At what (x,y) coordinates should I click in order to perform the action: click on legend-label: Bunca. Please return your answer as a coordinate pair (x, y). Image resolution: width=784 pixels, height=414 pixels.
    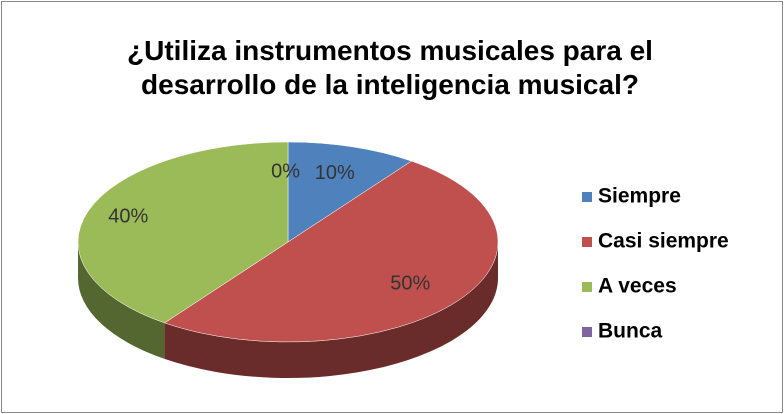
    Looking at the image, I should click on (630, 331).